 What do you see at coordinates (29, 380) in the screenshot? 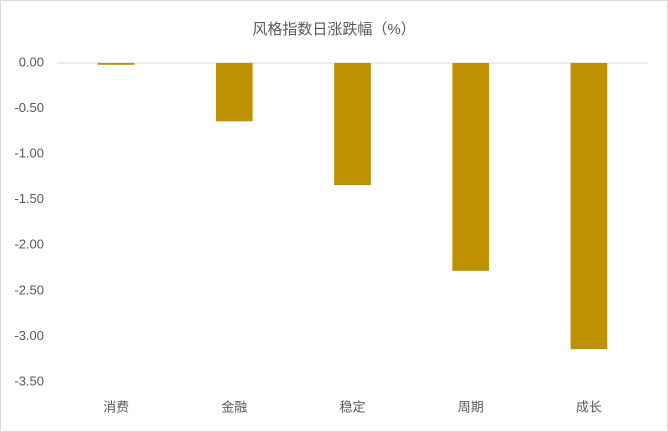
I see `y-tick-label: -3.50` at bounding box center [29, 380].